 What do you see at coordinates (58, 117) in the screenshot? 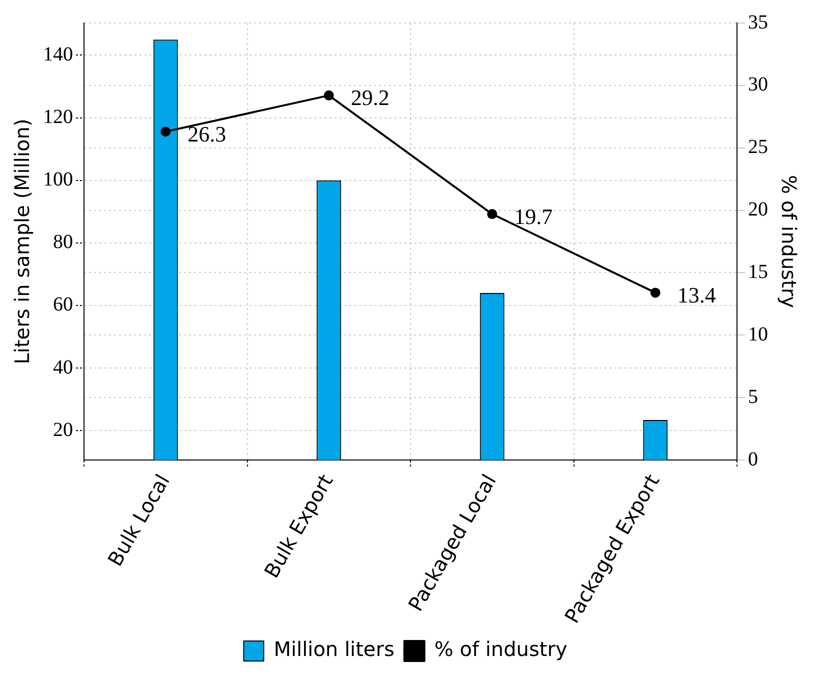
I see `y-tick-label: 120` at bounding box center [58, 117].